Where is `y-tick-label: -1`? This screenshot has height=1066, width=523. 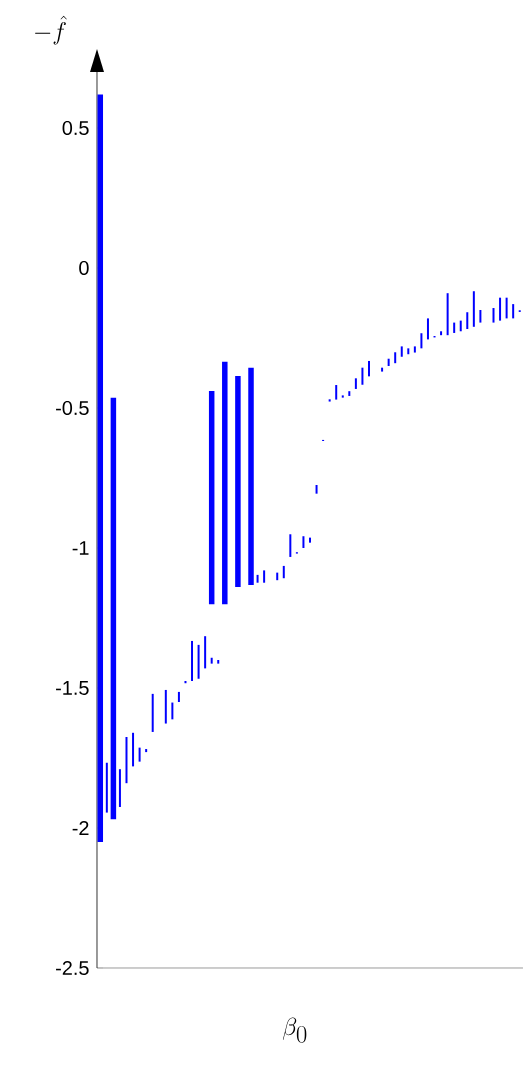 y-tick-label: -1 is located at coordinates (80, 548).